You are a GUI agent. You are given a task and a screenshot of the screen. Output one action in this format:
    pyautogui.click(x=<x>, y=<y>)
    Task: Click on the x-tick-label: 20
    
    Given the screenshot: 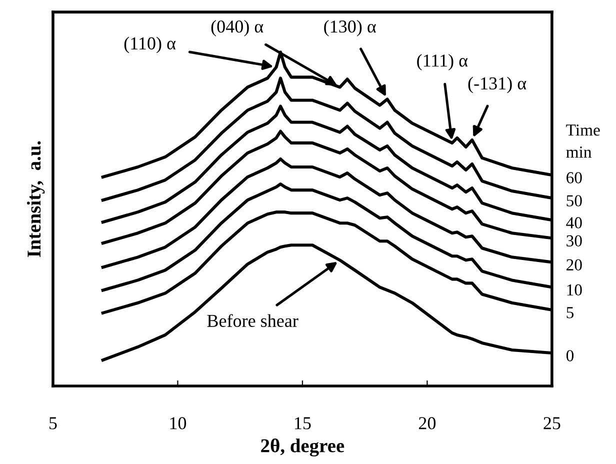 What is the action you would take?
    pyautogui.click(x=427, y=423)
    